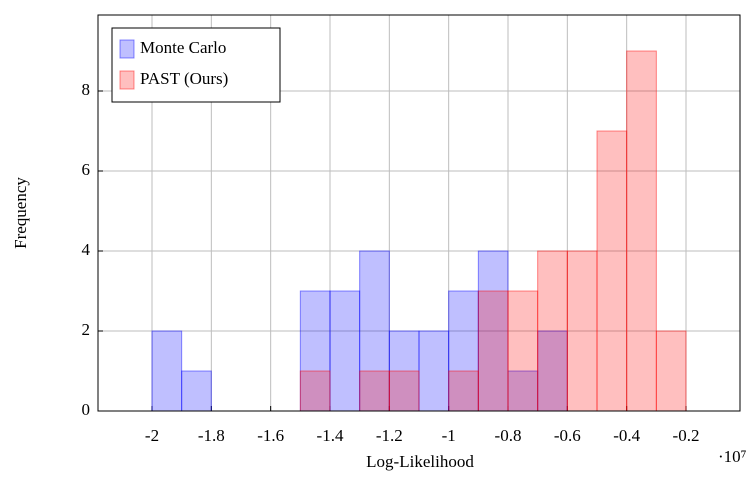  Describe the element at coordinates (184, 78) in the screenshot. I see `legend-label: PAST (Ours)` at that location.